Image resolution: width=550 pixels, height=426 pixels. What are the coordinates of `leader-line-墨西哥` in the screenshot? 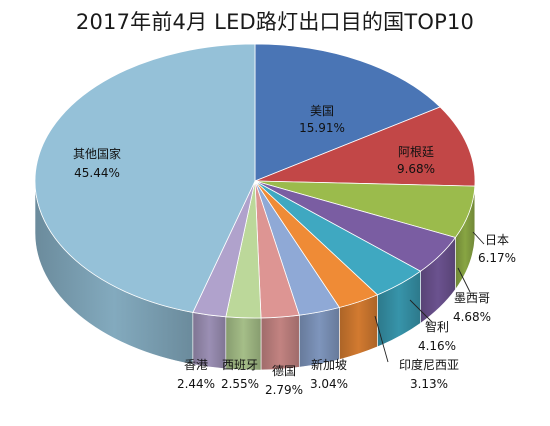 It's located at (464, 280).